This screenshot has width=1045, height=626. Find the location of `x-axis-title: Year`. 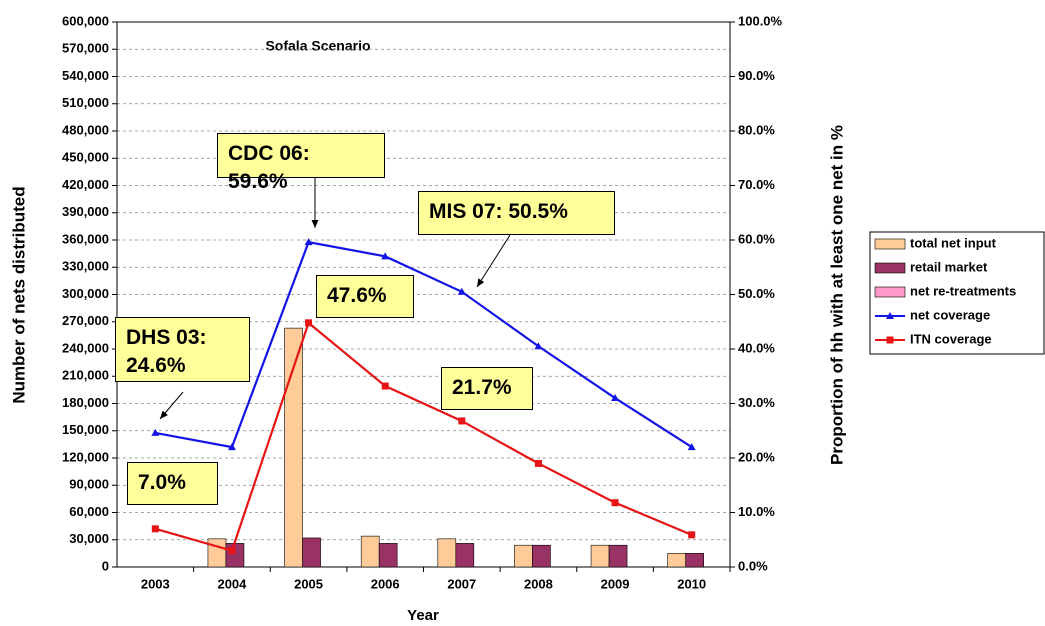

x-axis-title: Year is located at coordinates (423, 615).